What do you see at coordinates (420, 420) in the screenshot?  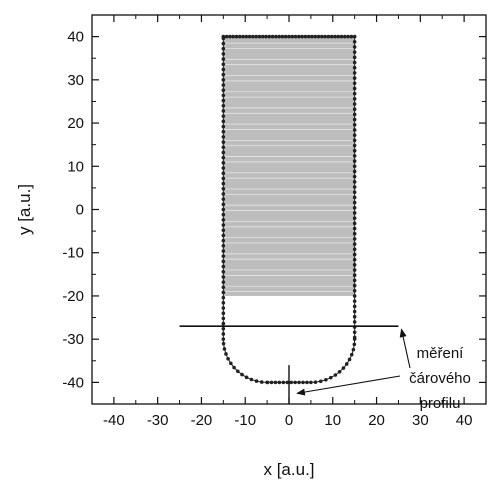 I see `x-tick-label: 30` at bounding box center [420, 420].